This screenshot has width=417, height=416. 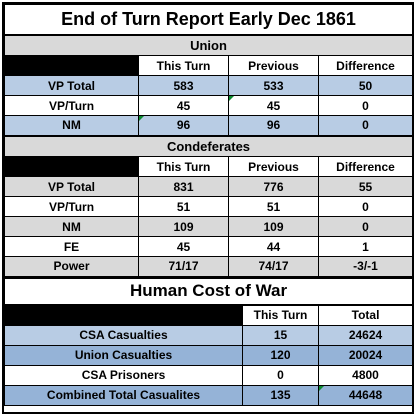 What do you see at coordinates (365, 267) in the screenshot?
I see `difference-cell: -3/-1` at bounding box center [365, 267].